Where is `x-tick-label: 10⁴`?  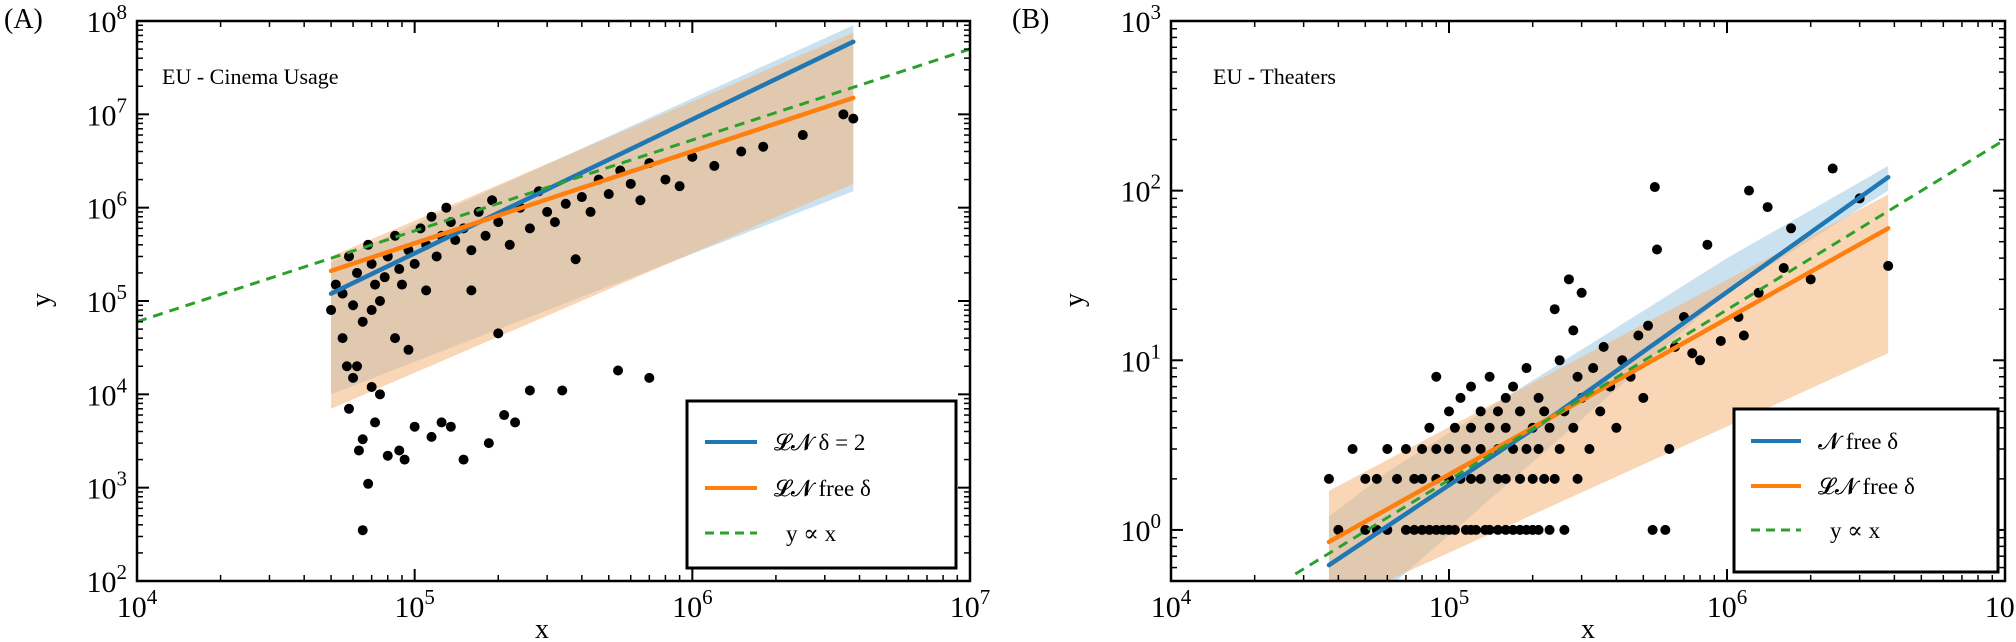 x-tick-label: 10⁴ is located at coordinates (1171, 604).